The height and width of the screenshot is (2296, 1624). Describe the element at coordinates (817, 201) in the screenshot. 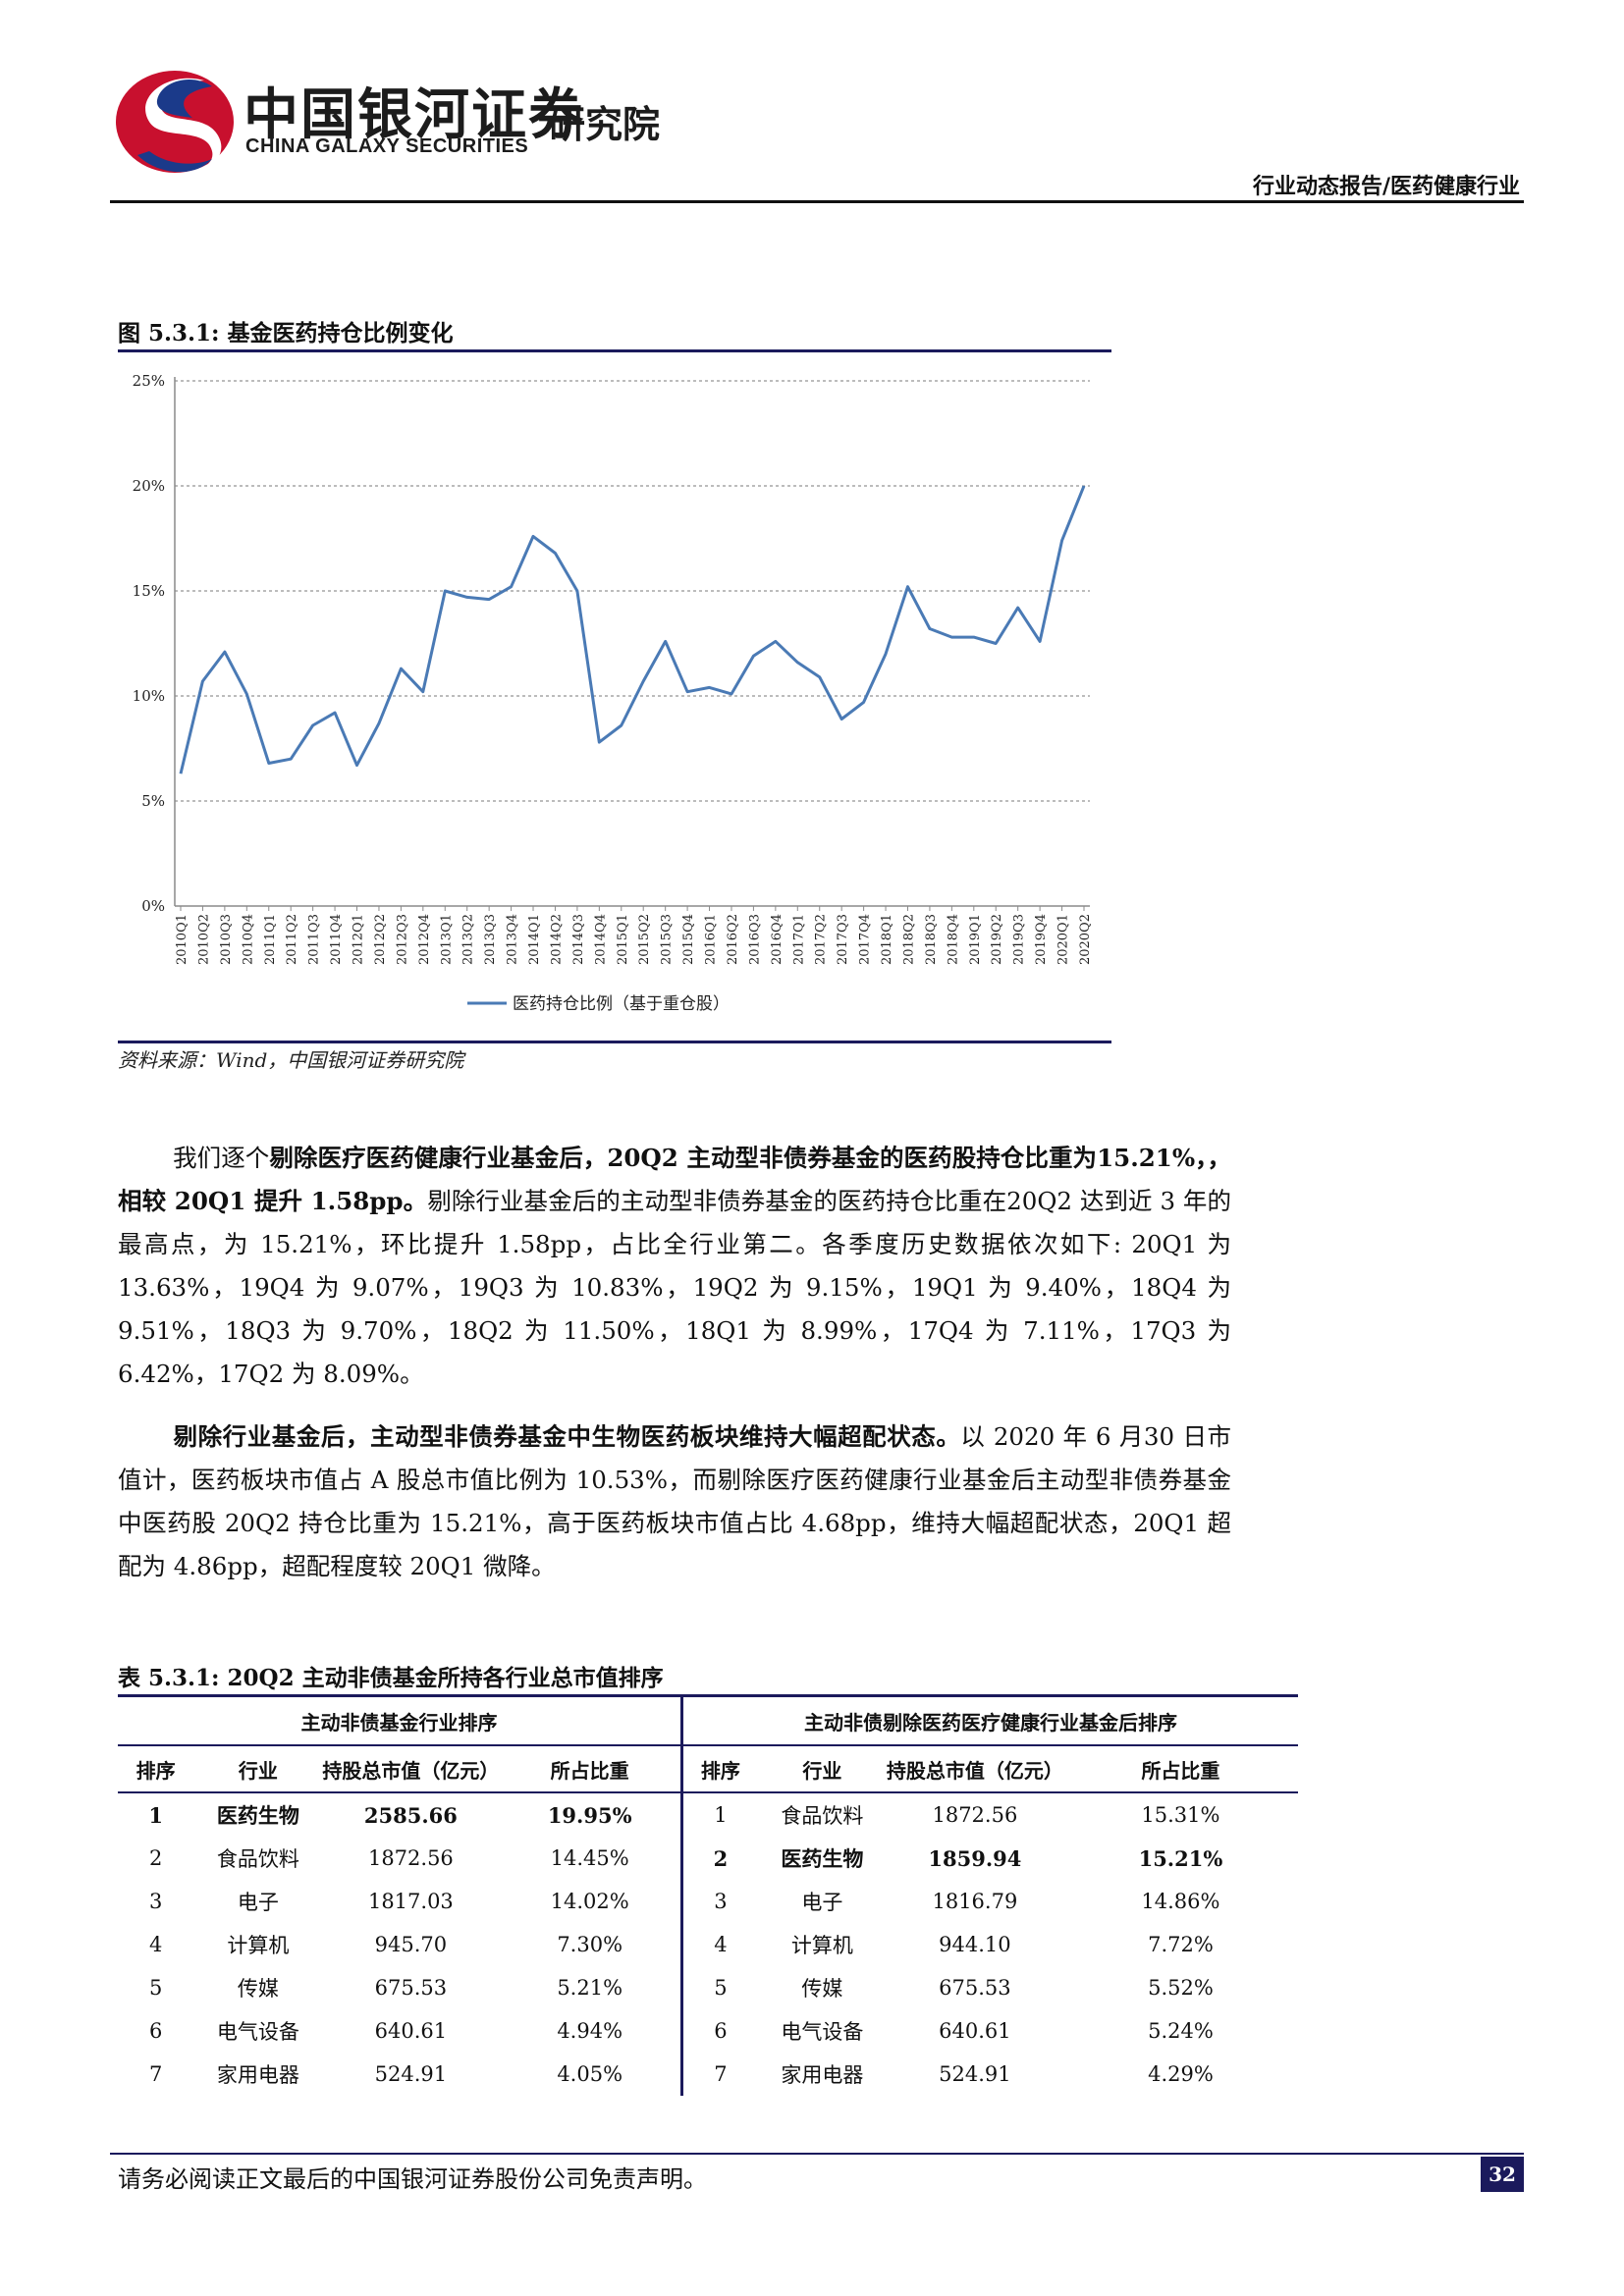

I see `header-divider` at that location.